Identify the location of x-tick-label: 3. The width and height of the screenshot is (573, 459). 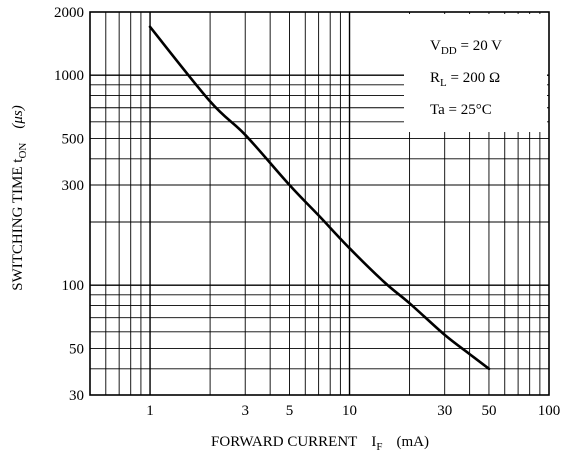
(245, 411).